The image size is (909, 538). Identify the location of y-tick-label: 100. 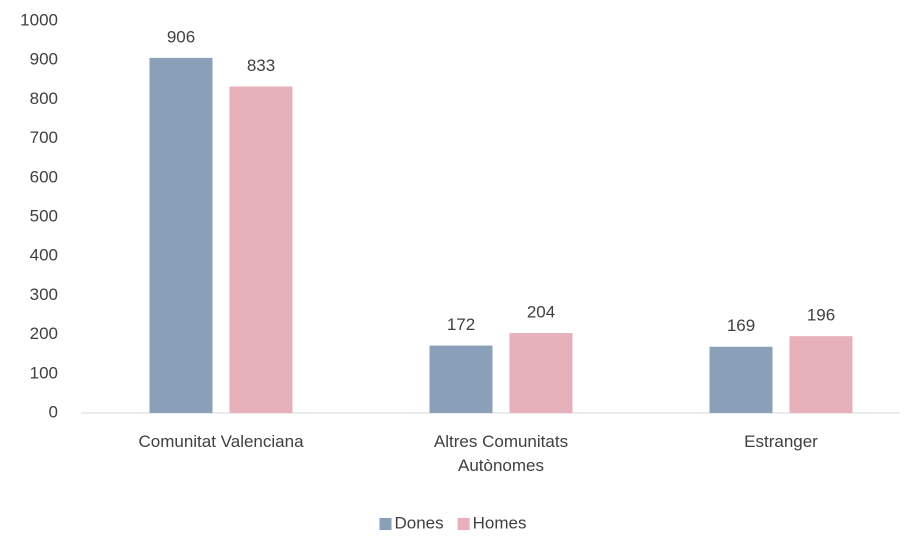
(44, 372).